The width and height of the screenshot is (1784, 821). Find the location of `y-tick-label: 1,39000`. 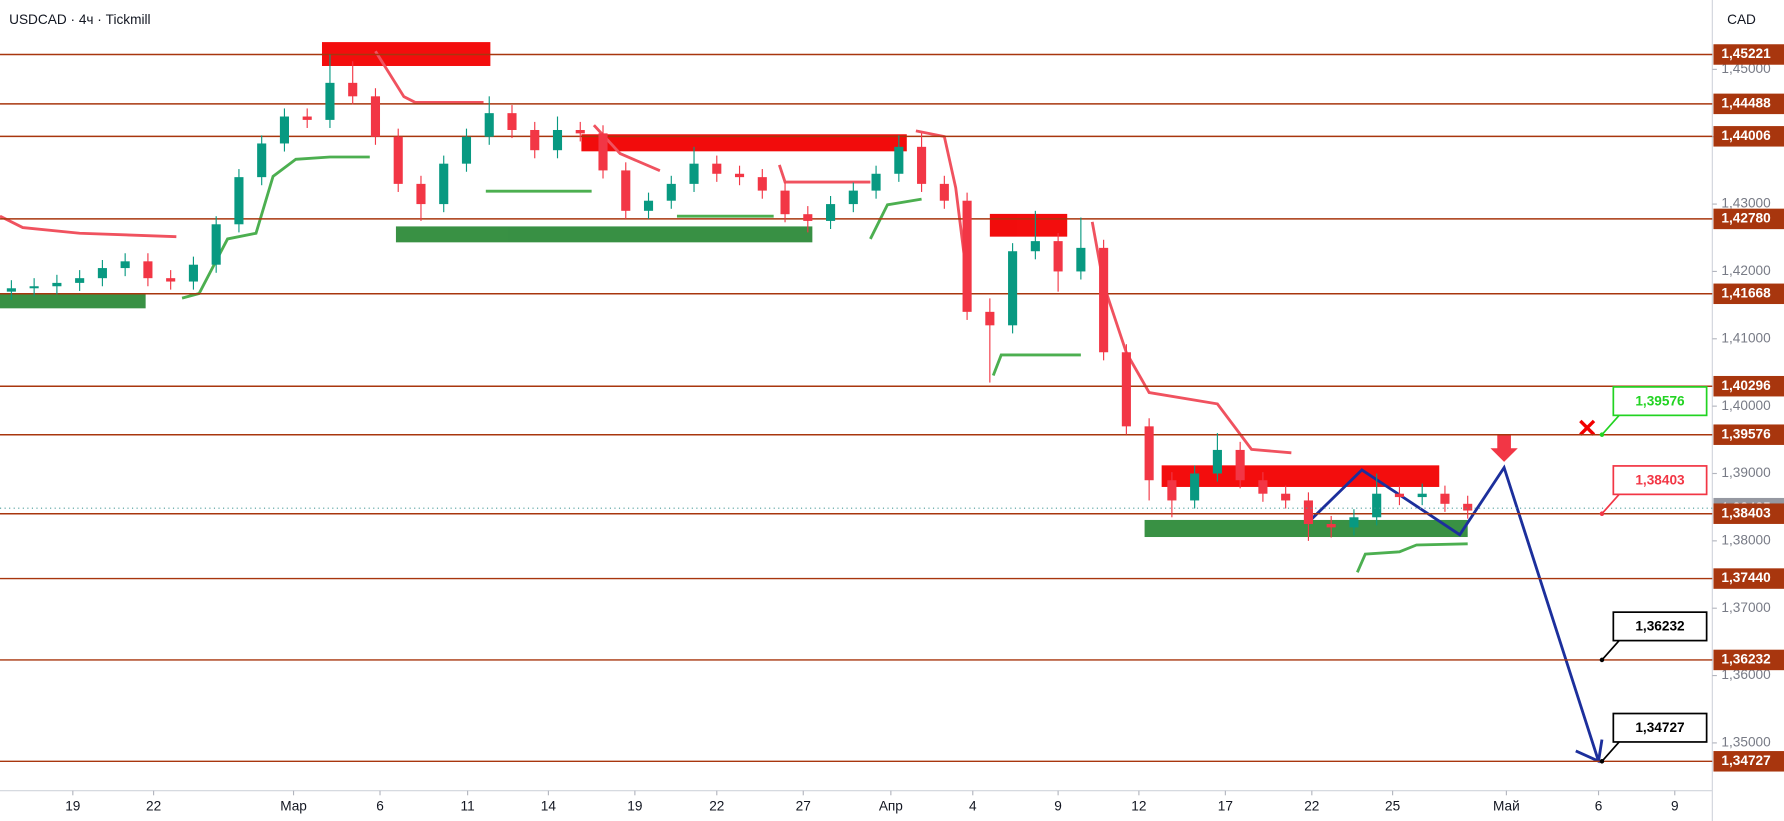

y-tick-label: 1,39000 is located at coordinates (1746, 472).